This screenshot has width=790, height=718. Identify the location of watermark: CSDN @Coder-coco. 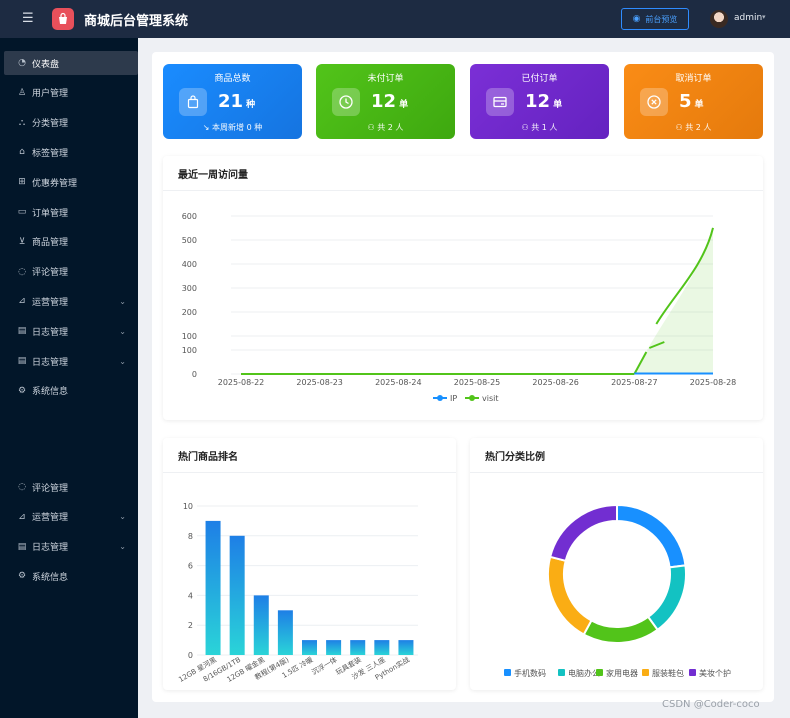
(711, 704).